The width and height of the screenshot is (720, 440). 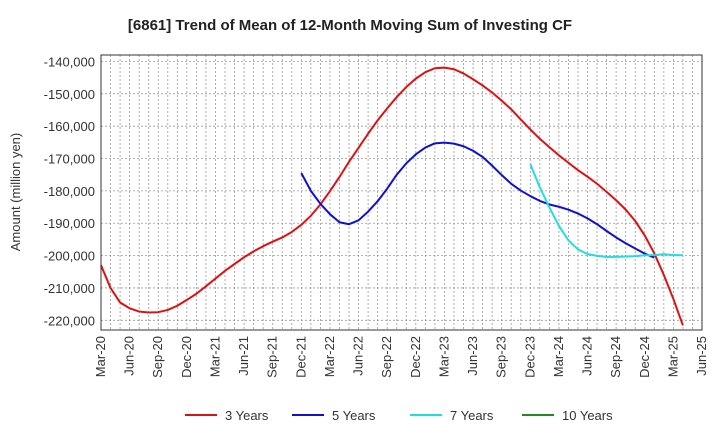 I want to click on x-tick-label: Dec-23, so click(x=529, y=357).